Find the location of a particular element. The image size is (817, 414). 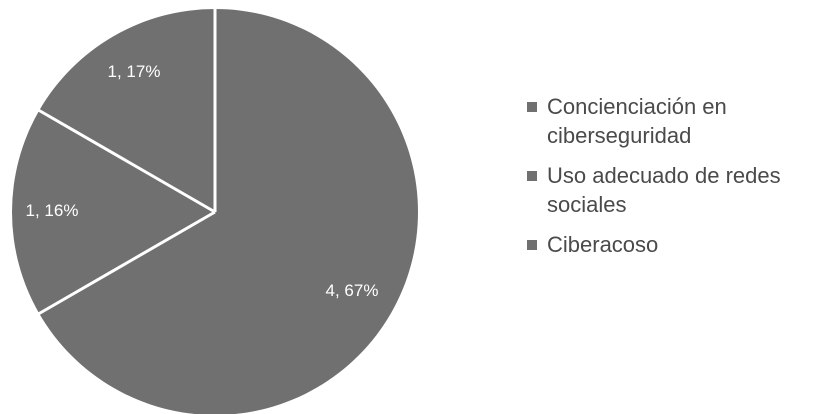

legend-label: Uso adecuado de redes sociales is located at coordinates (664, 190).